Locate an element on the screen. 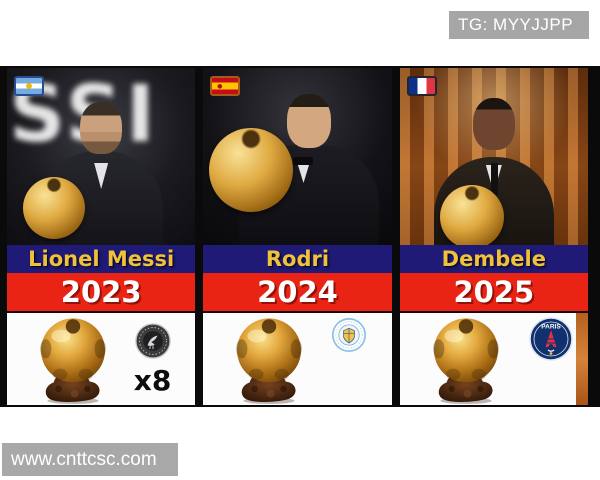 This screenshot has width=600, height=480. award-year-banner: 2023 is located at coordinates (101, 293).